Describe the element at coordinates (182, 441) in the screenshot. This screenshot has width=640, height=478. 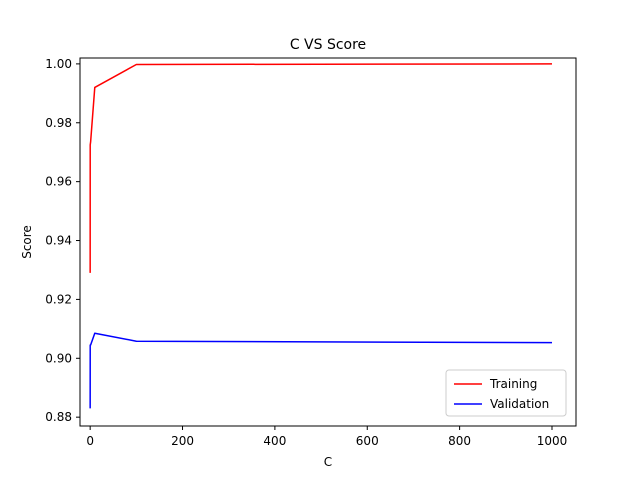
I see `x-tick-label: 200` at that location.